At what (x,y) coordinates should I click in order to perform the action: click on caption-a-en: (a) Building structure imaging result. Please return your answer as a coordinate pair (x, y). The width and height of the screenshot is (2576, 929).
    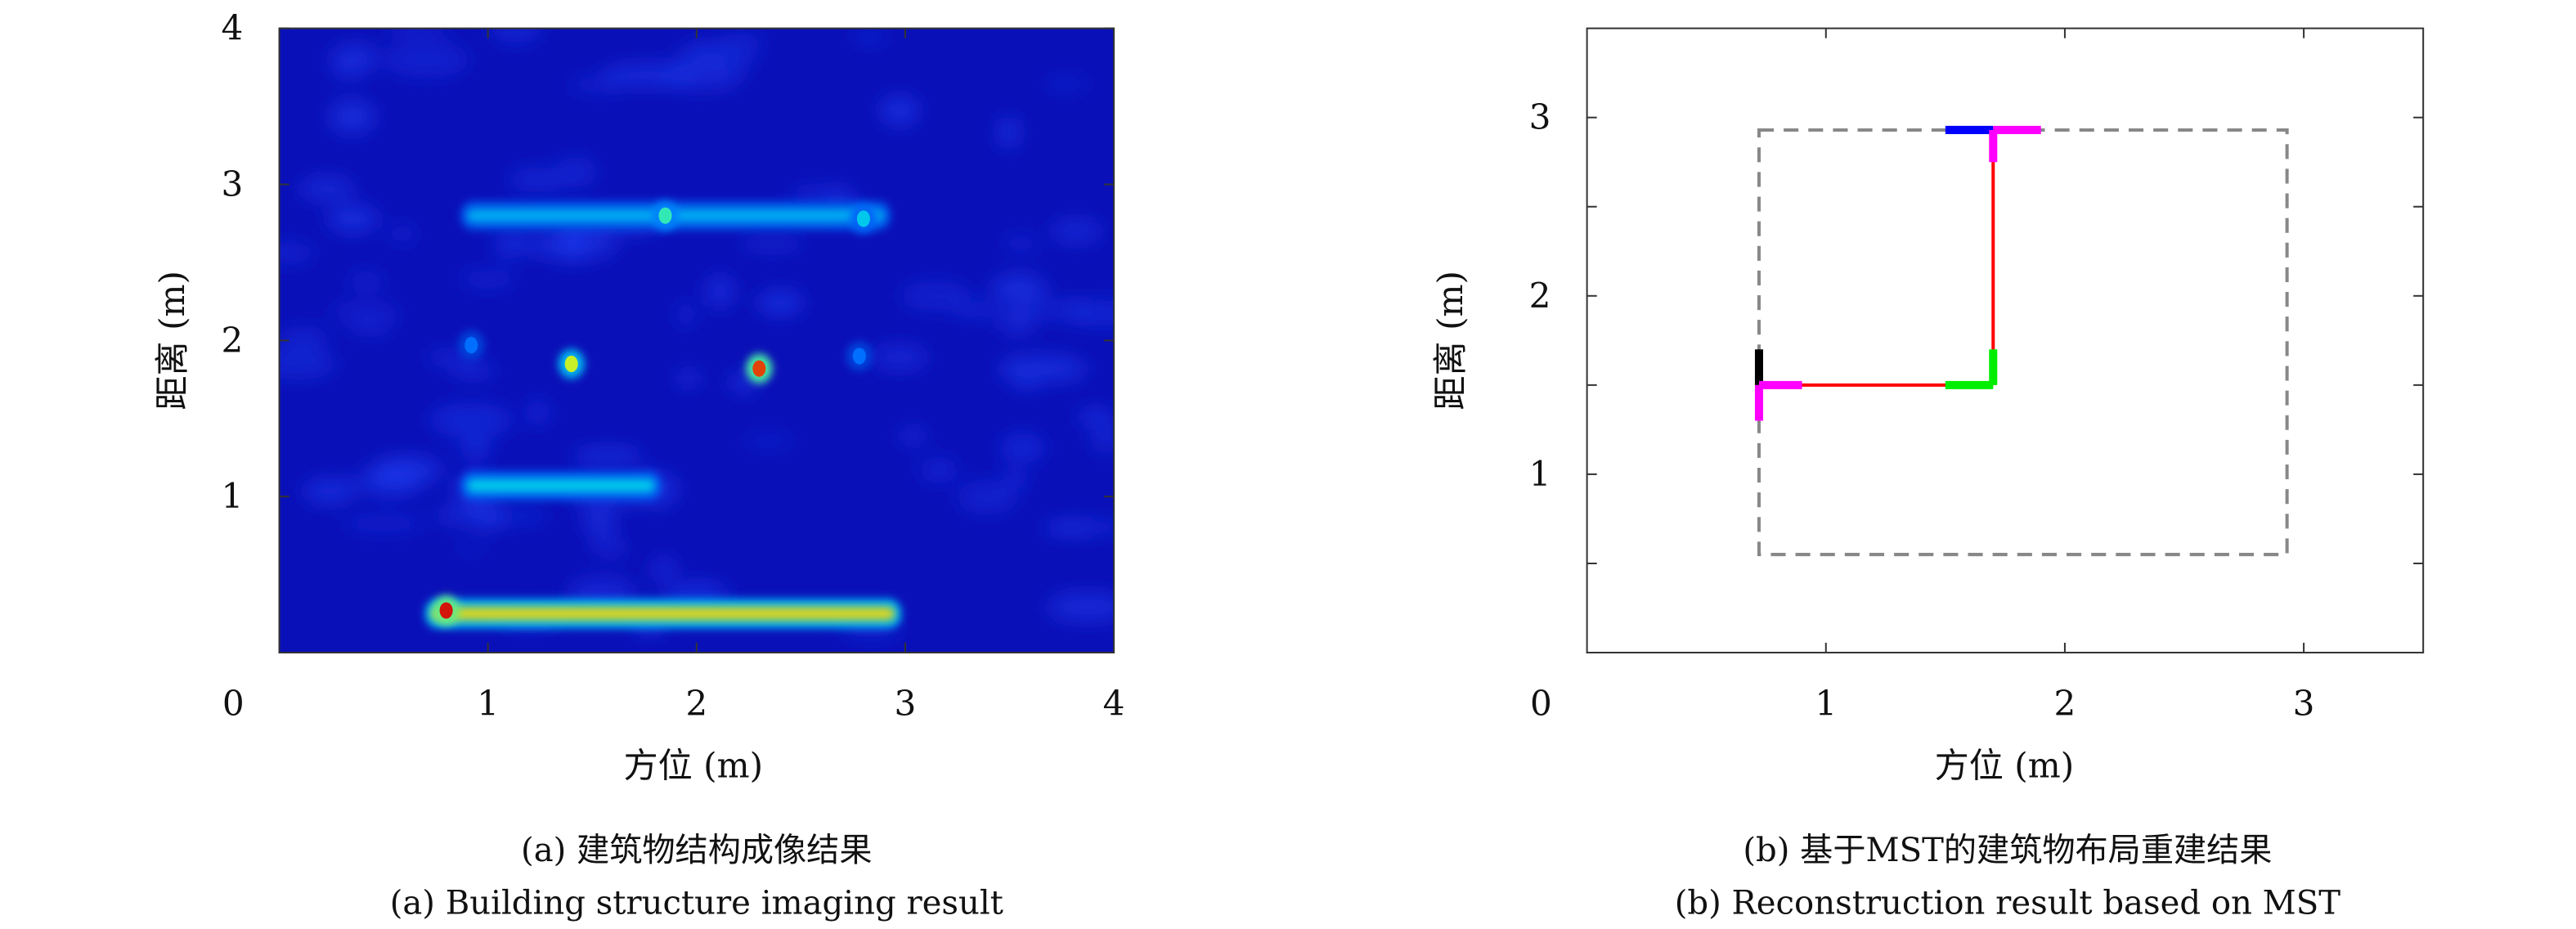
    Looking at the image, I should click on (696, 903).